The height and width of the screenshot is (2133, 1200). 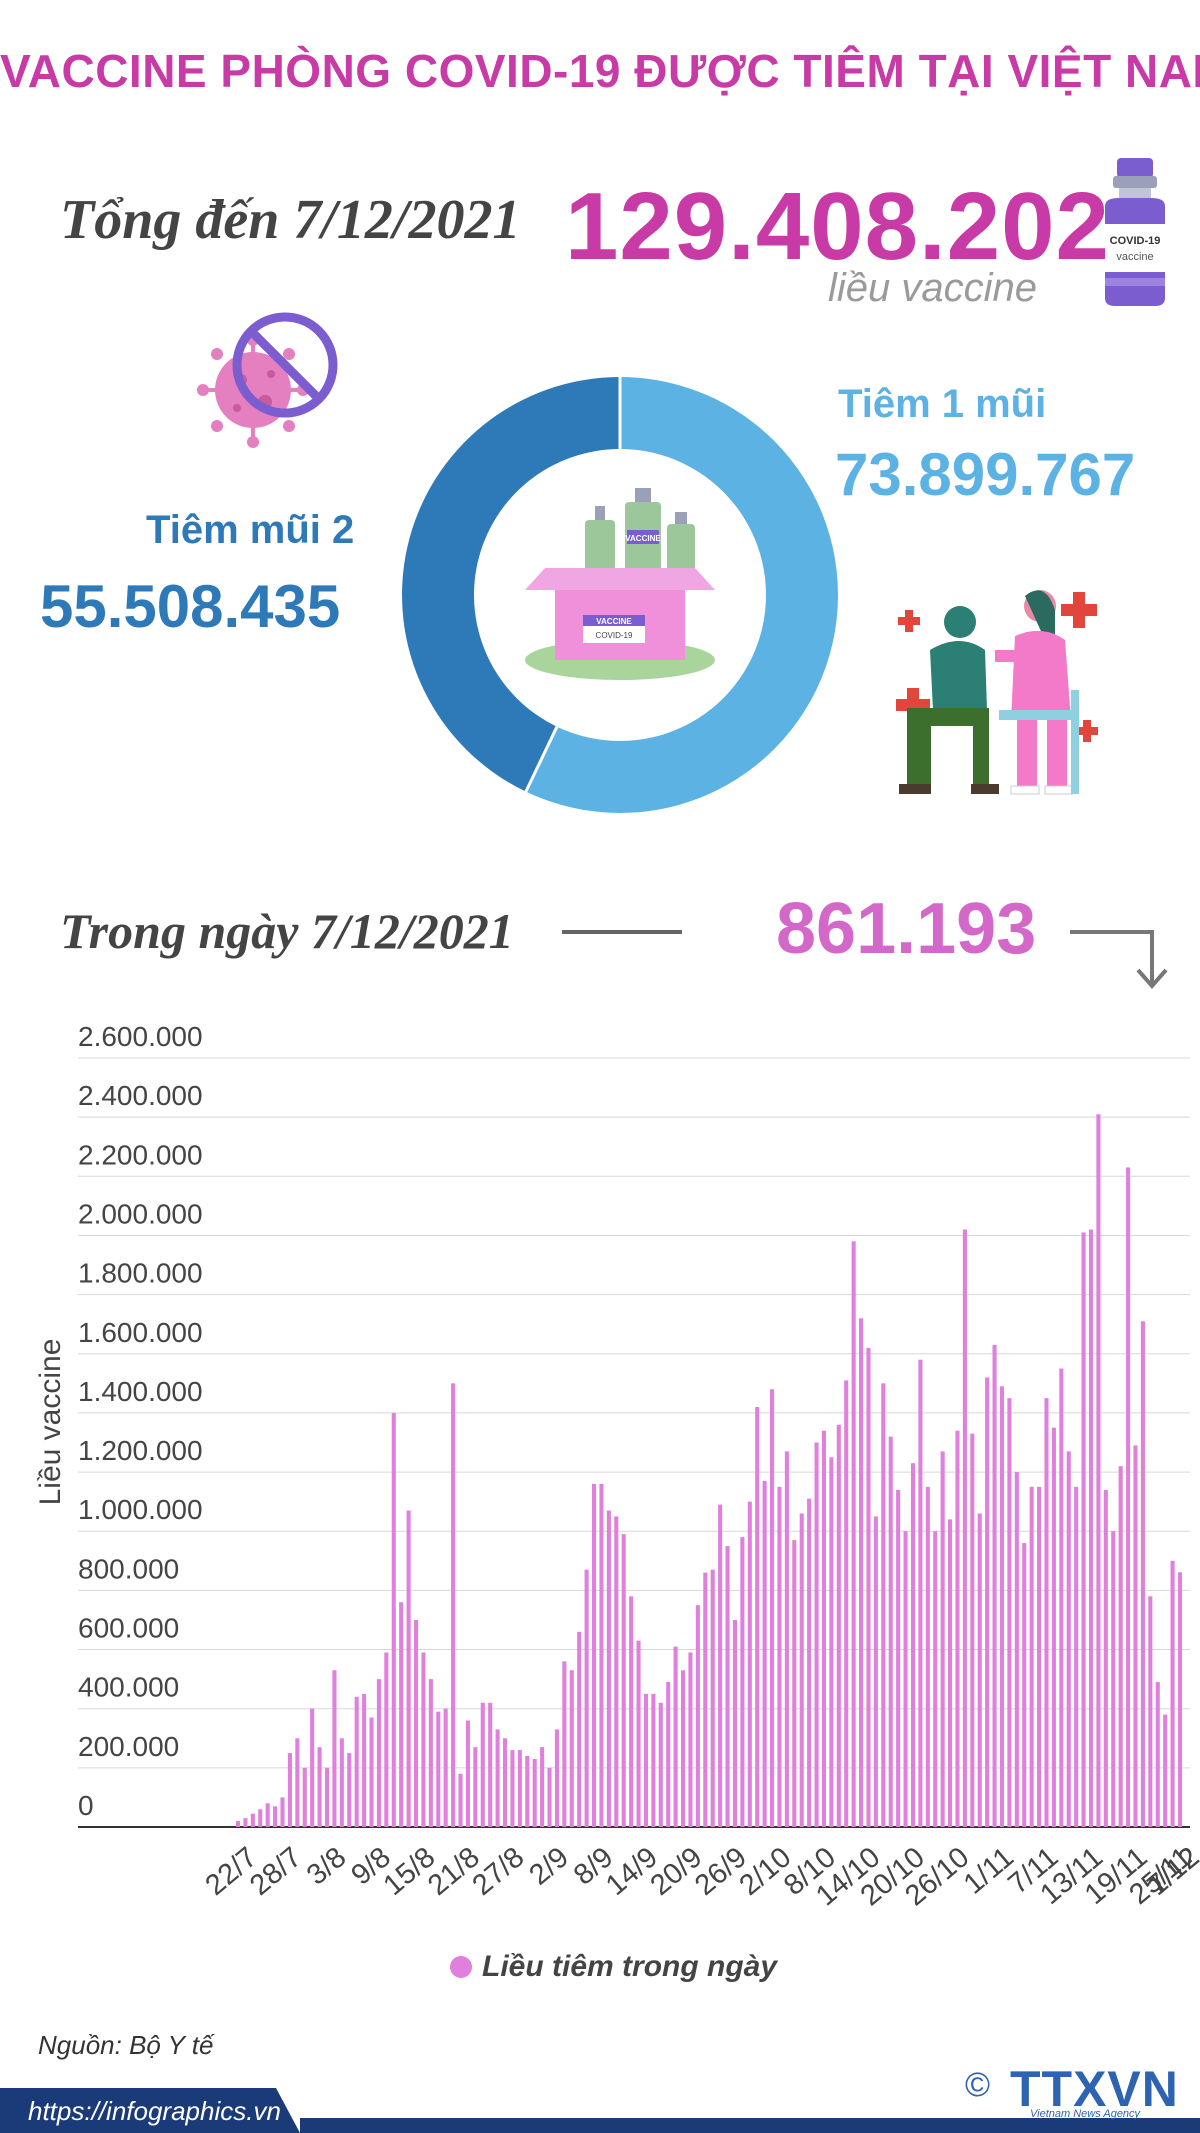 What do you see at coordinates (837, 226) in the screenshot?
I see `total-value: 129.408.202` at bounding box center [837, 226].